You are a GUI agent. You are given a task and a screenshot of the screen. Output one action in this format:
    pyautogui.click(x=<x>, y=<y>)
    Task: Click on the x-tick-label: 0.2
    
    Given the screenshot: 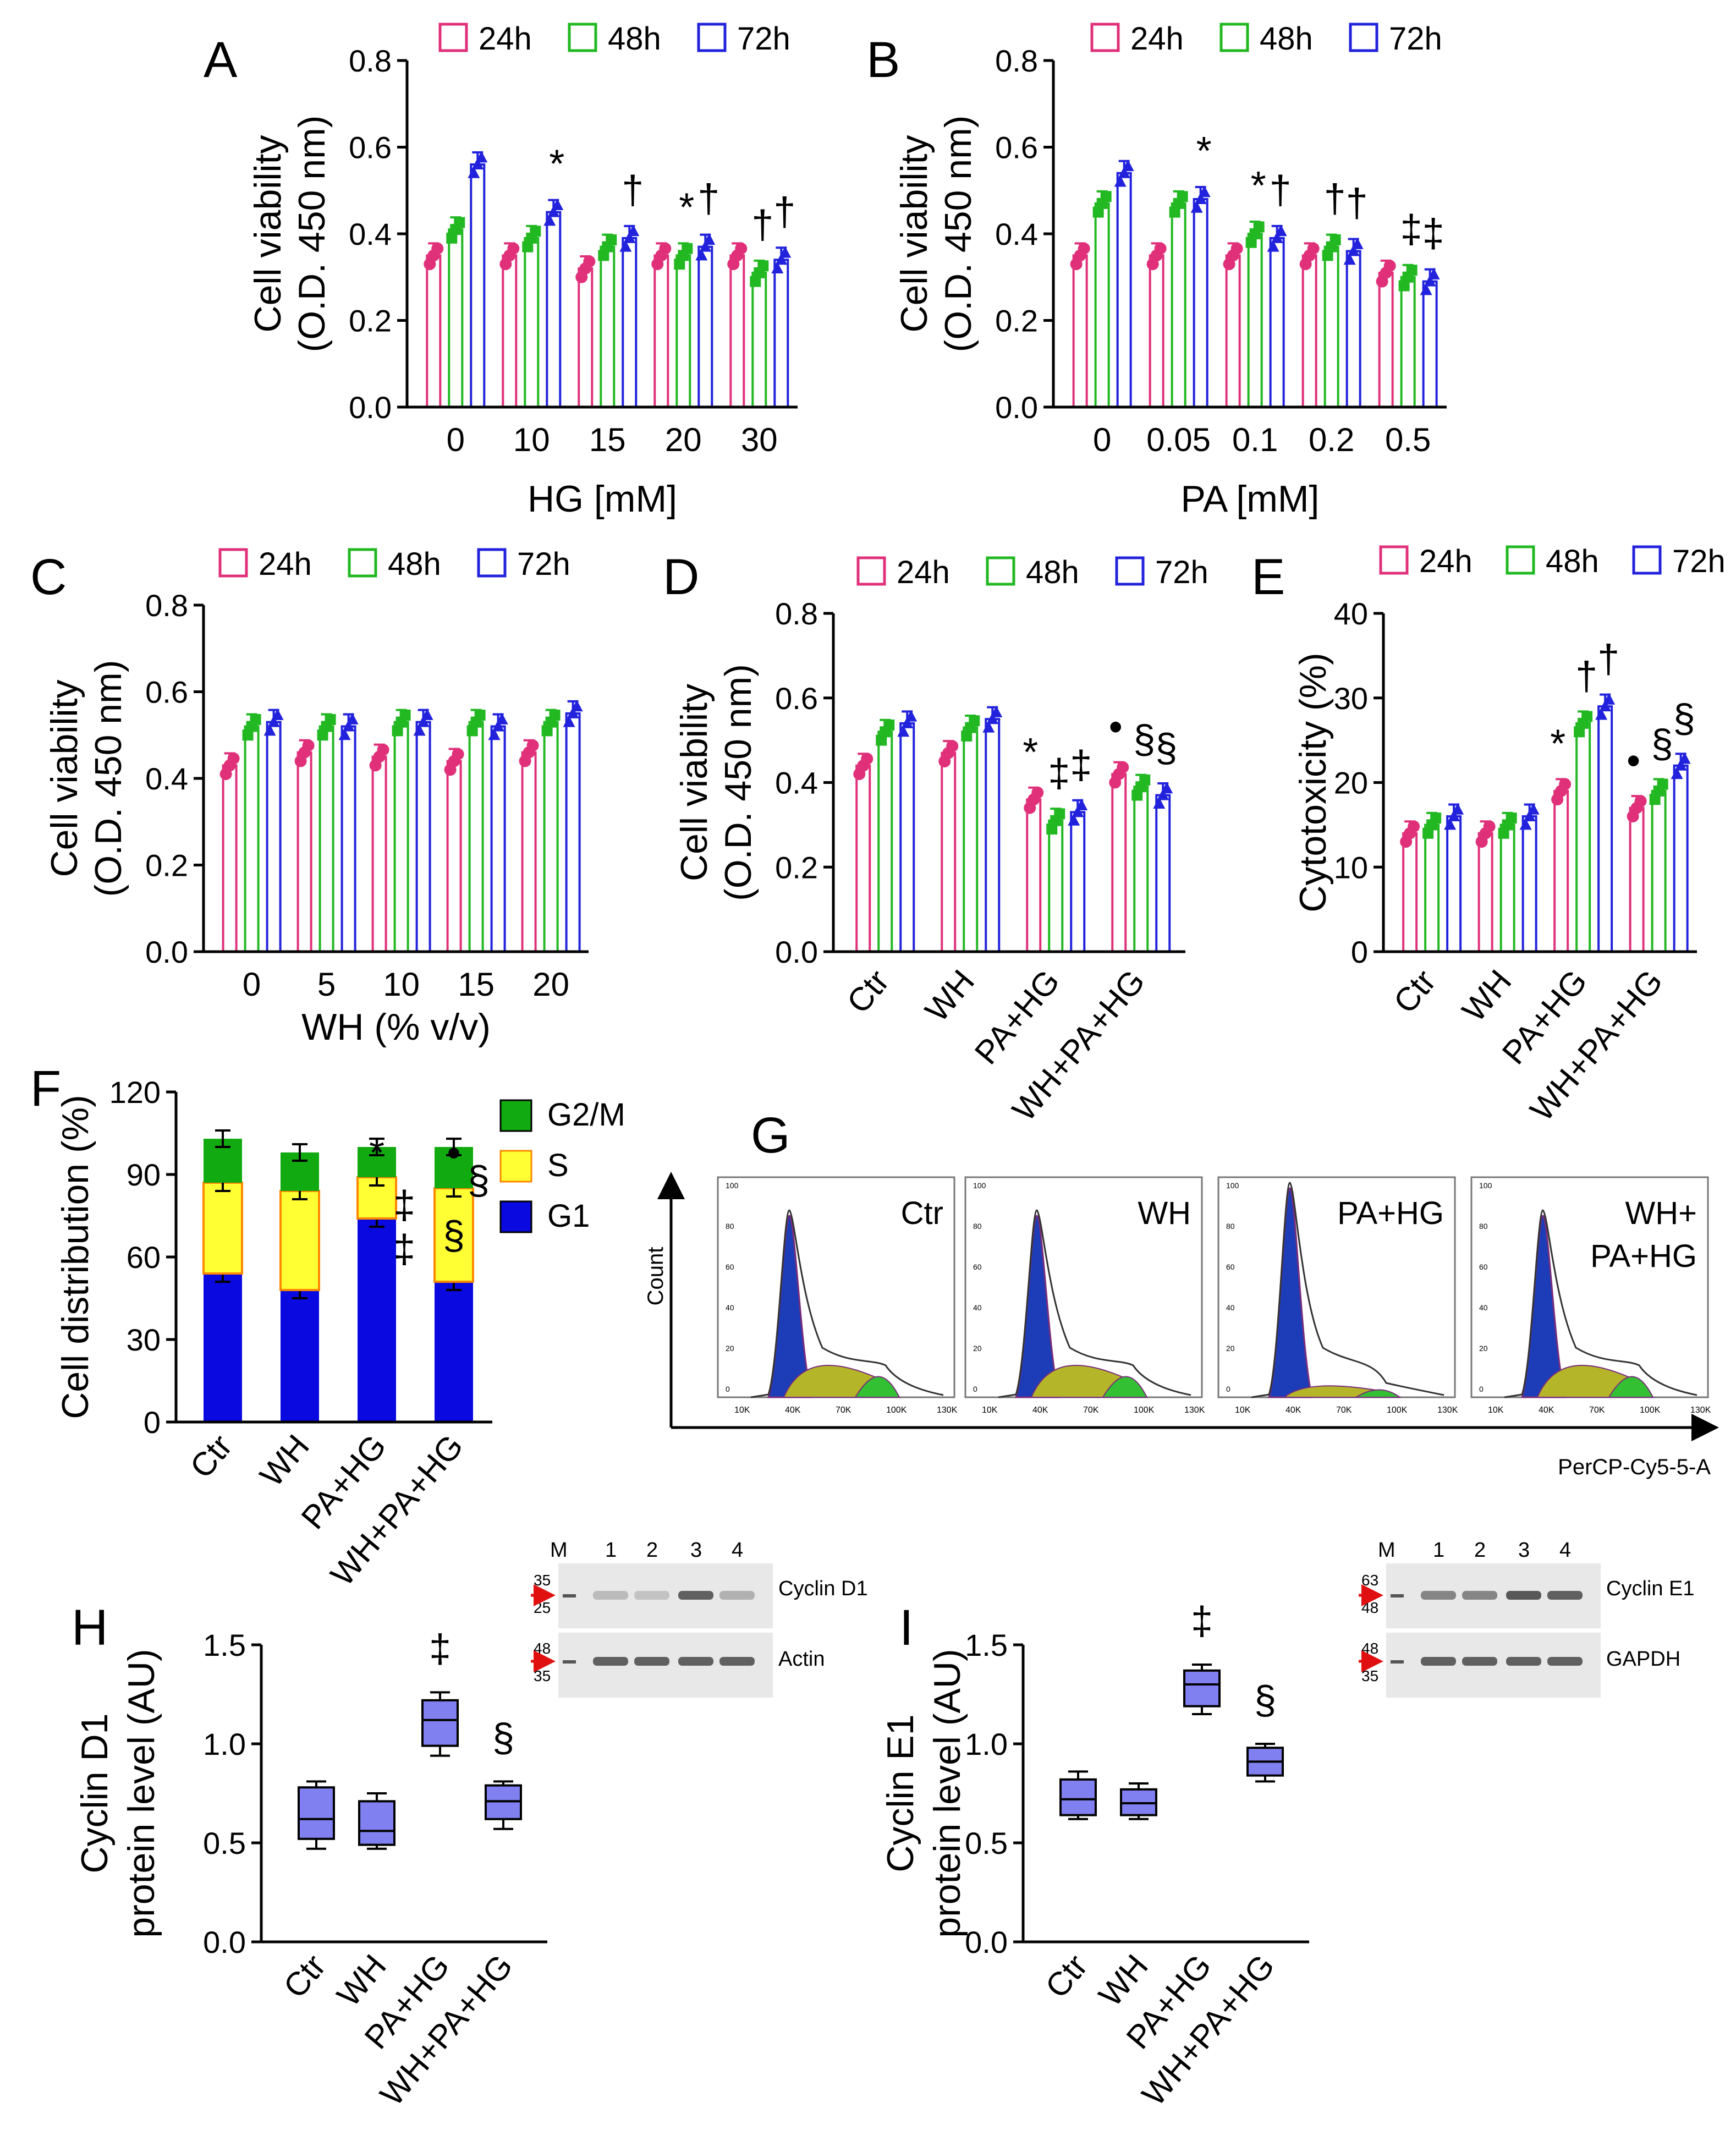 What is the action you would take?
    pyautogui.click(x=1331, y=439)
    